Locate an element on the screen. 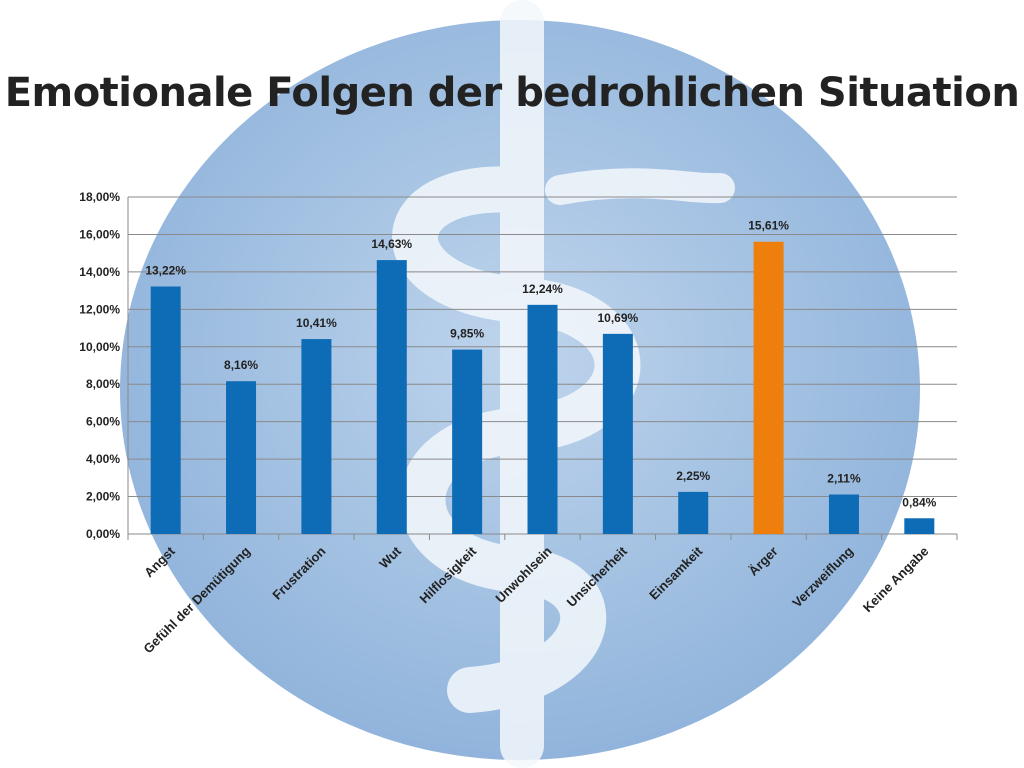  data-label: 10,41% is located at coordinates (316, 323).